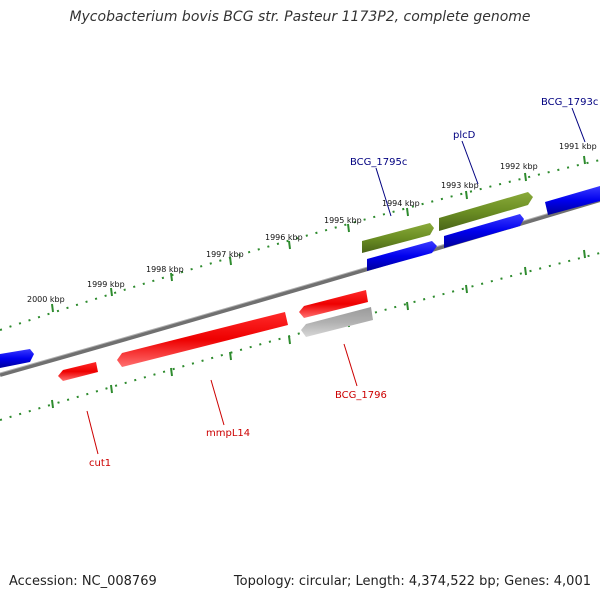 This screenshot has height=600, width=600. What do you see at coordinates (486, 211) in the screenshot?
I see `gene-plcd-upper` at bounding box center [486, 211].